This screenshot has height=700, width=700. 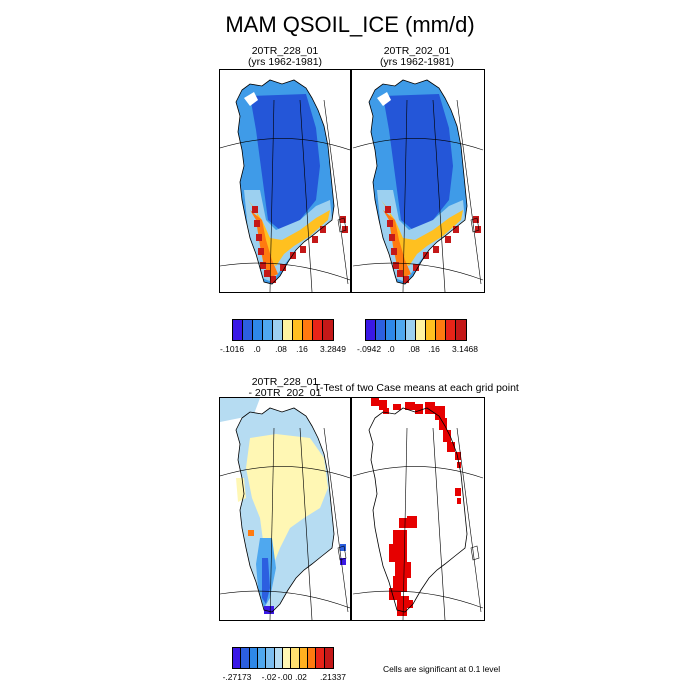 What do you see at coordinates (333, 349) in the screenshot?
I see `colorbar-label: 3.2849` at bounding box center [333, 349].